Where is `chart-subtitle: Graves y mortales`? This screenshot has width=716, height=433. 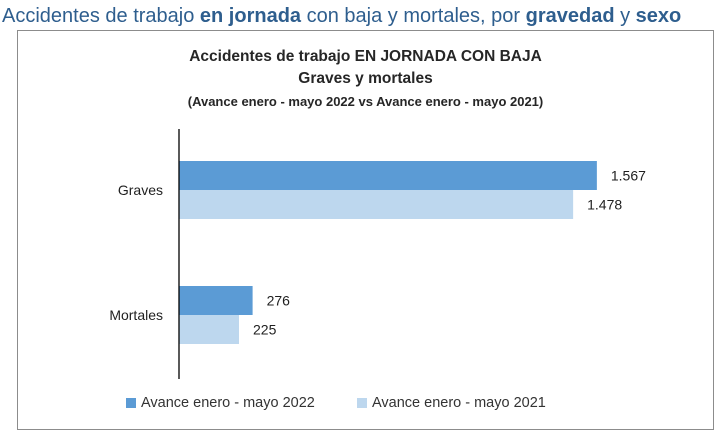 chart-subtitle: Graves y mortales is located at coordinates (365, 78).